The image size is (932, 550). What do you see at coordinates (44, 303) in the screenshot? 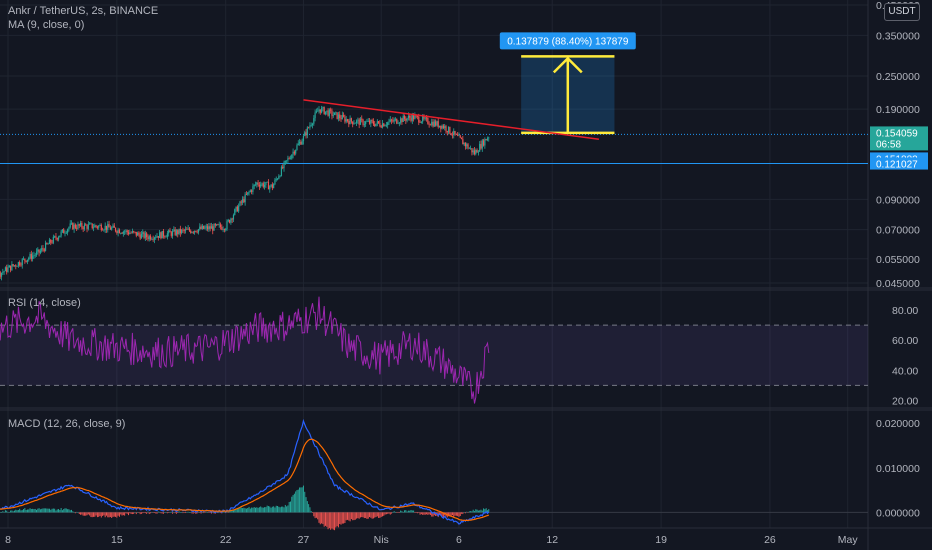
I see `rsi-indicator-label: RSI (14, close)` at bounding box center [44, 303].